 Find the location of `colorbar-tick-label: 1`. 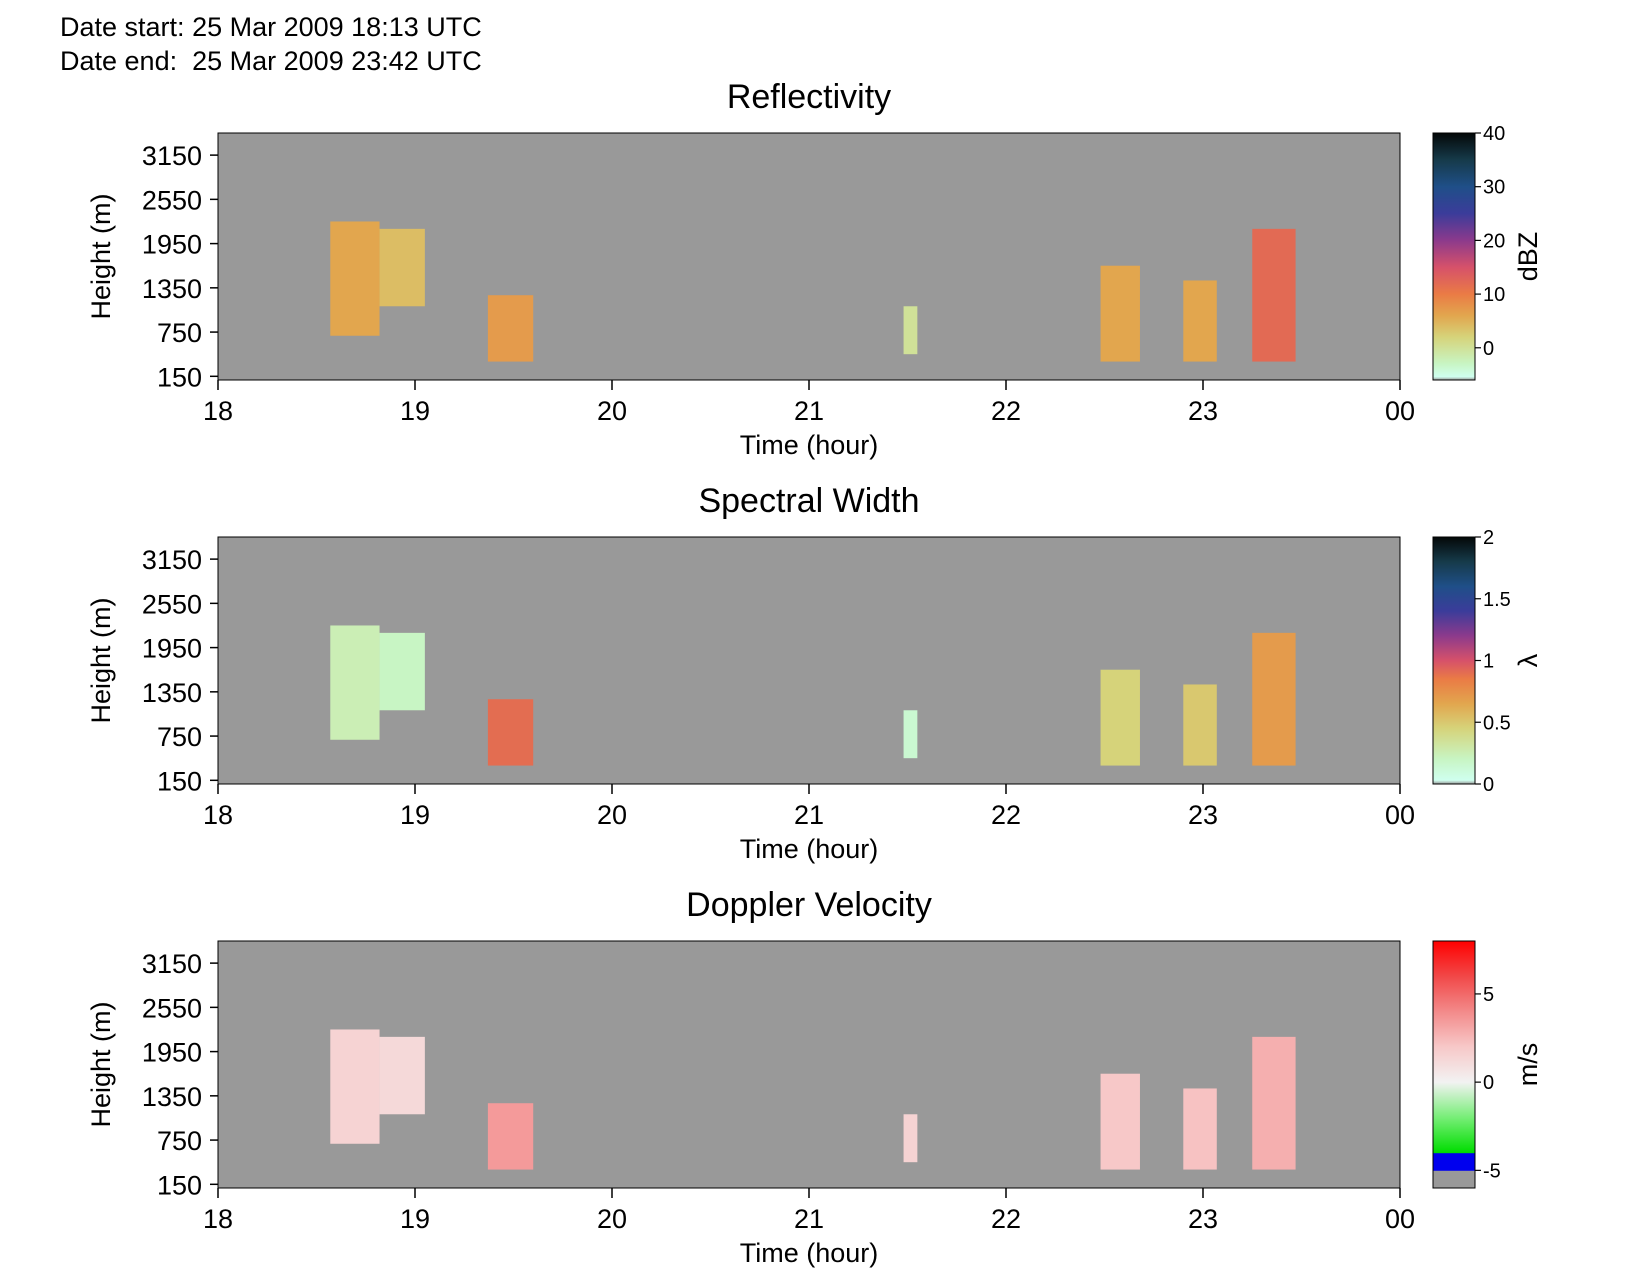

colorbar-tick-label: 1 is located at coordinates (1488, 662).